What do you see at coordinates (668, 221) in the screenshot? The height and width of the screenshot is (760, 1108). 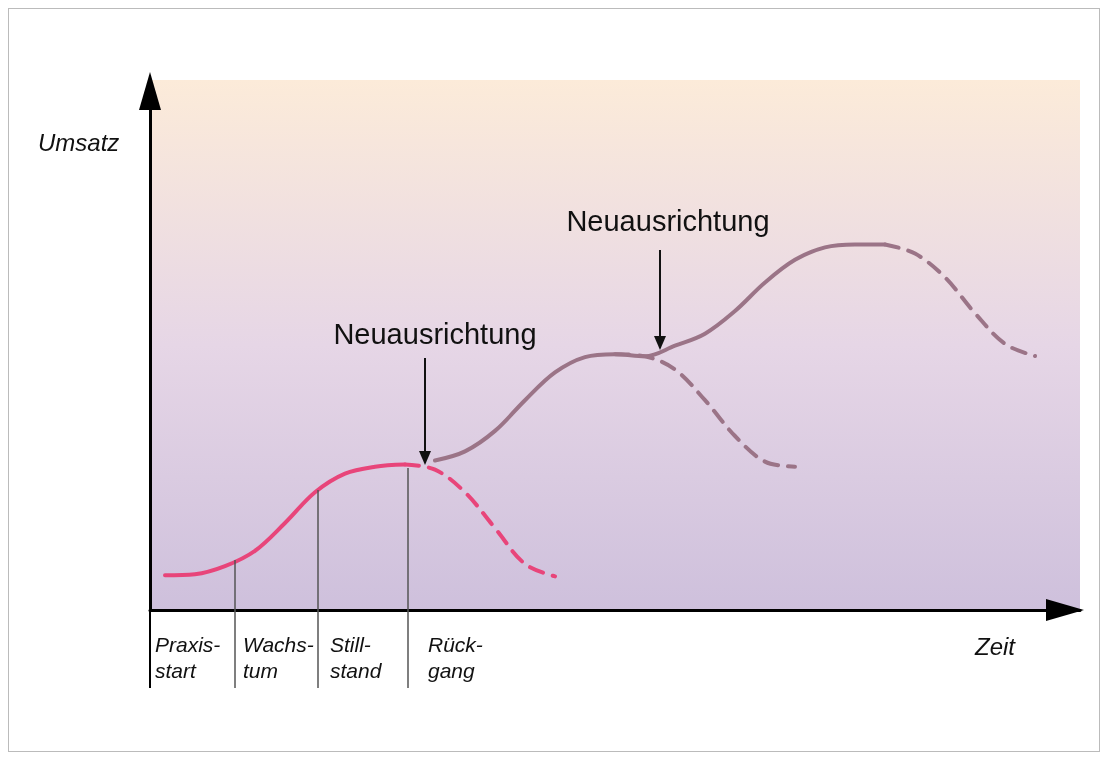 I see `text: Neuausrichtung` at bounding box center [668, 221].